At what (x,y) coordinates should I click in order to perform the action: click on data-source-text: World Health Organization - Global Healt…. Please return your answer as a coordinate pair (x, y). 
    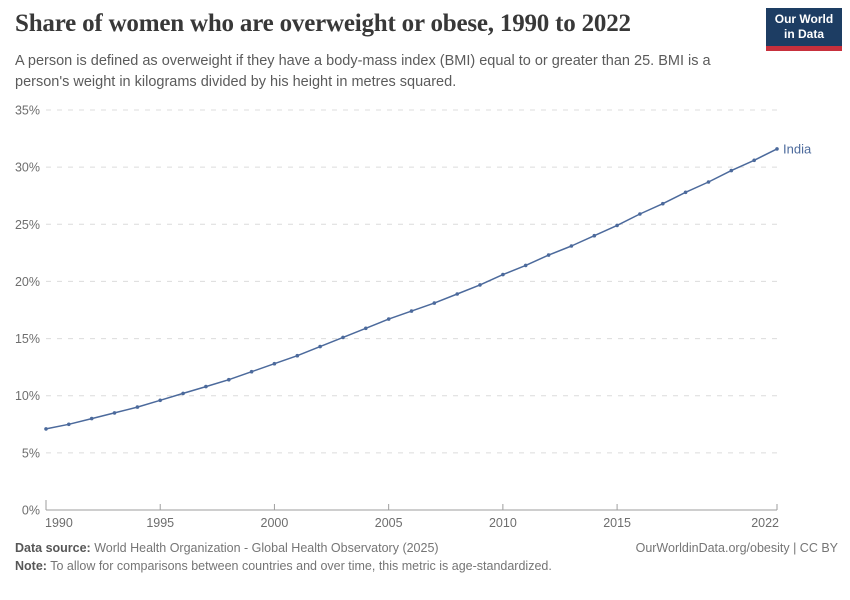
    Looking at the image, I should click on (264, 548).